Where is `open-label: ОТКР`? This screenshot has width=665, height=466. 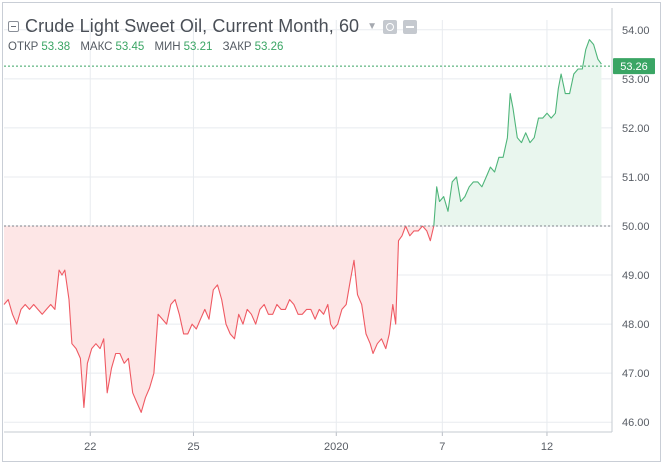 open-label: ОТКР is located at coordinates (23, 47).